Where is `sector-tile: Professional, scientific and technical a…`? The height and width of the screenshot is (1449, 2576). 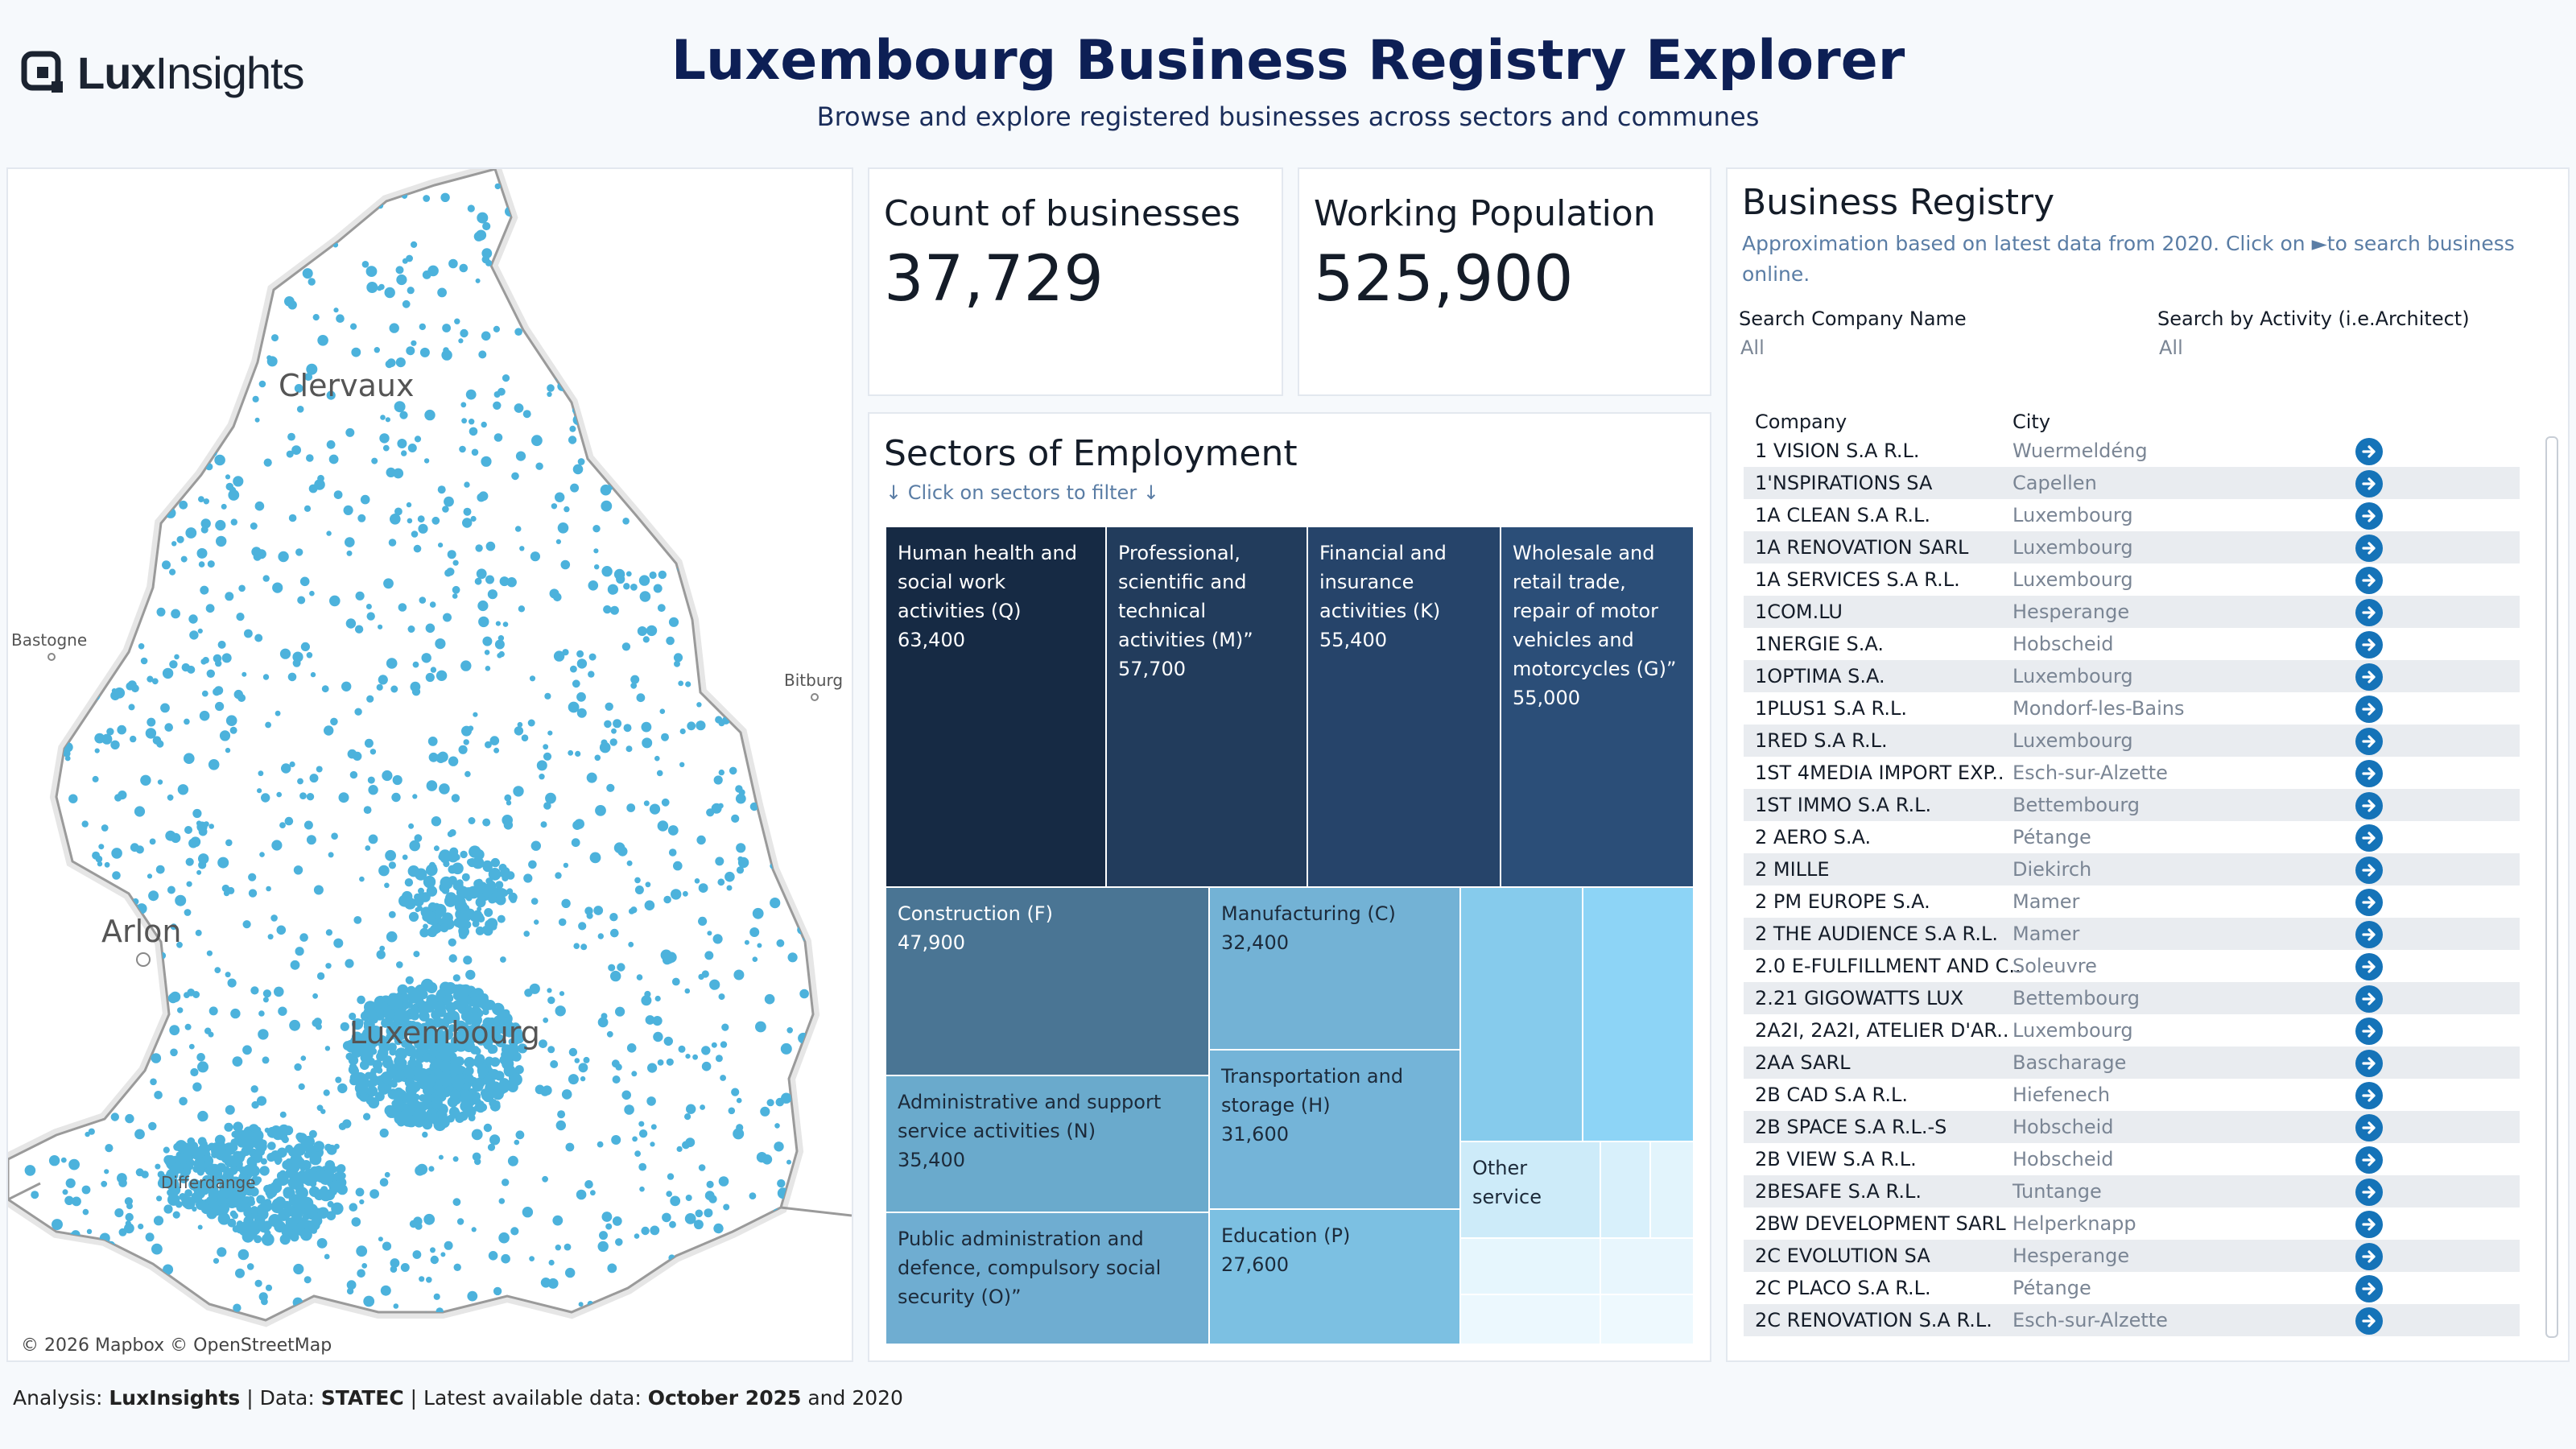 sector-tile: Professional, scientific and technical a… is located at coordinates (1206, 706).